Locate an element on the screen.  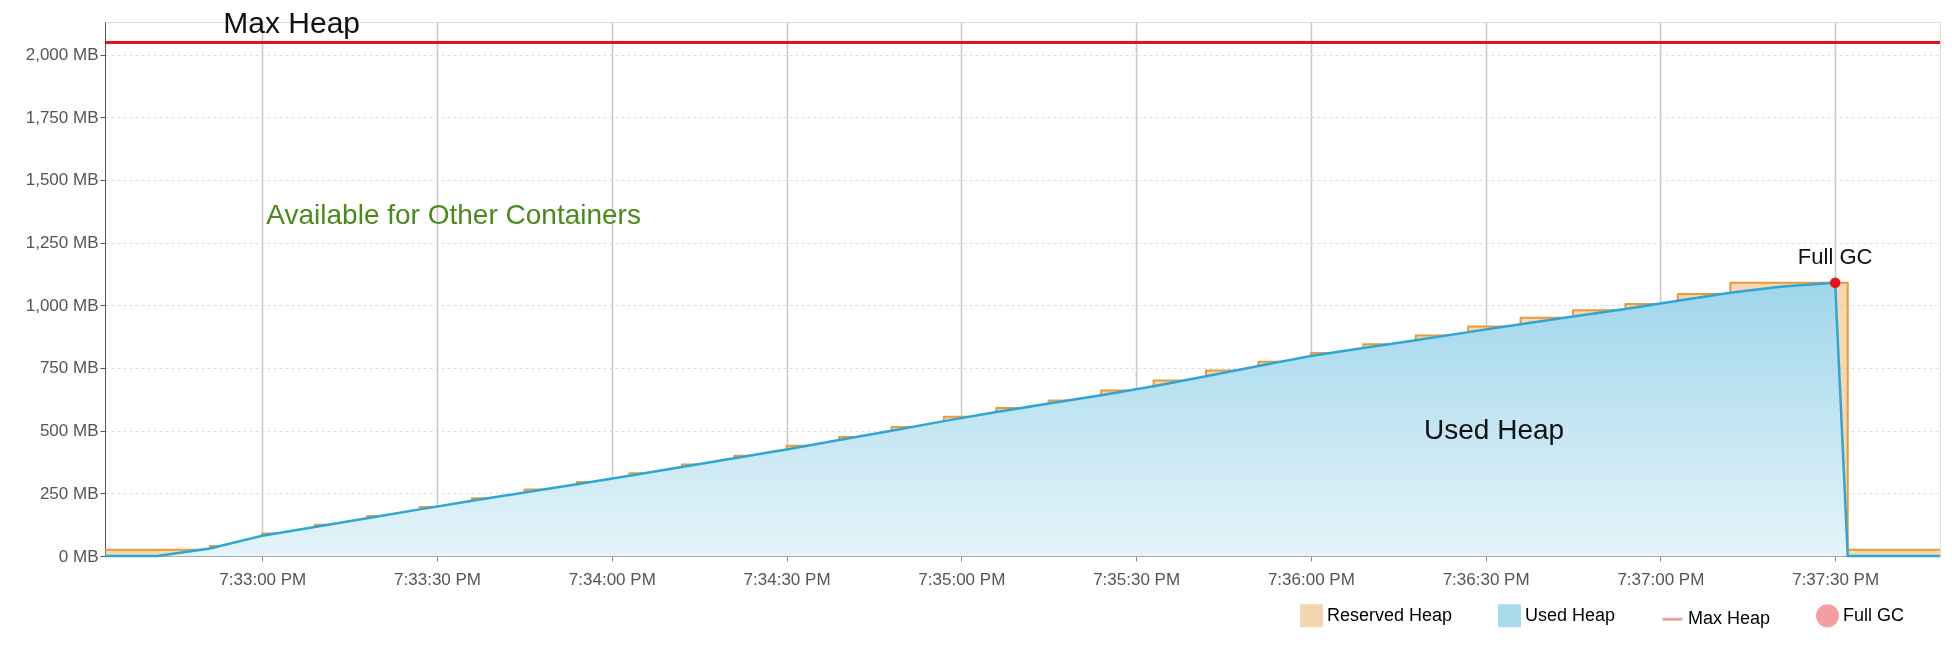
y-tick-label: 1,250 MB is located at coordinates (62, 243).